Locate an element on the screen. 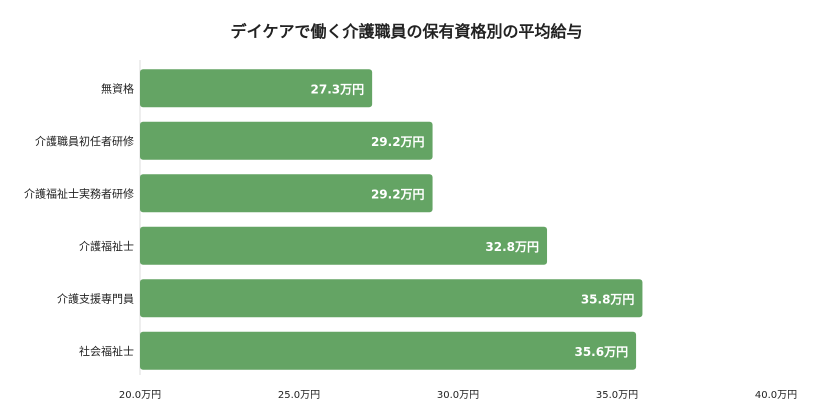  category-label: 無資格 is located at coordinates (117, 88).